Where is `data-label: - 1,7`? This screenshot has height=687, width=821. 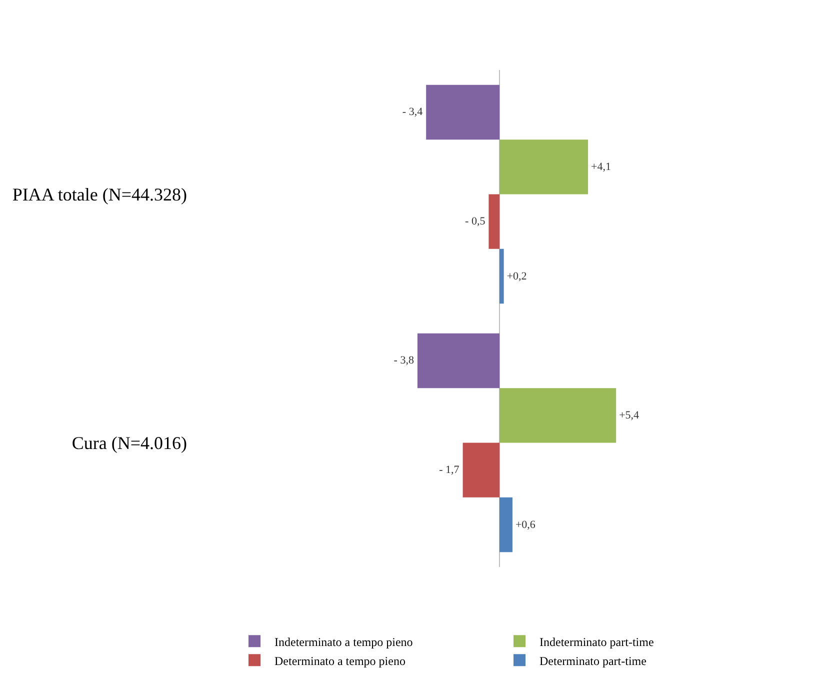
data-label: - 1,7 is located at coordinates (449, 470).